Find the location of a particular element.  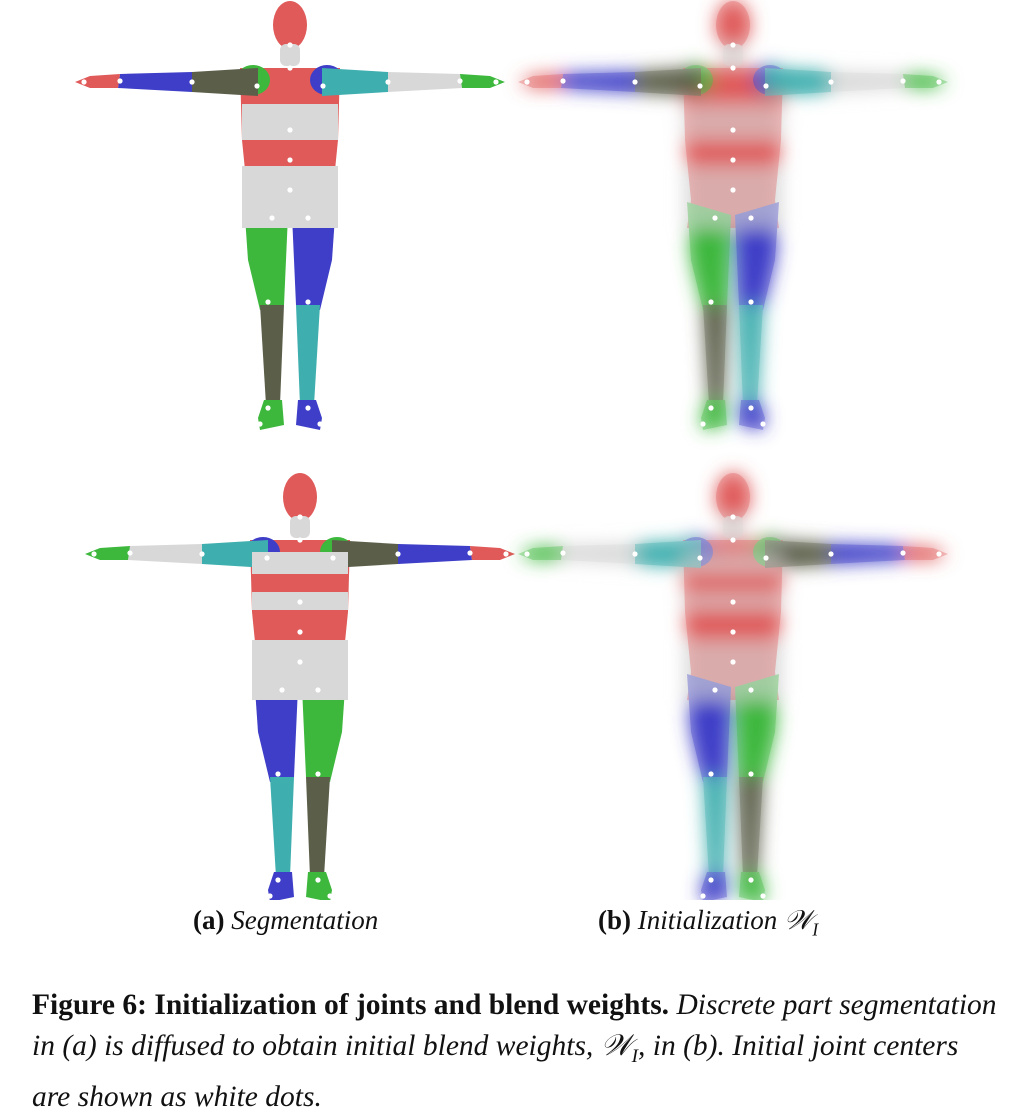

body-part-rUpperArm is located at coordinates (798, 82).